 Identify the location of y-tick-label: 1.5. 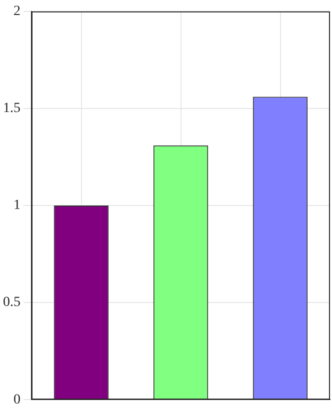
(11, 108).